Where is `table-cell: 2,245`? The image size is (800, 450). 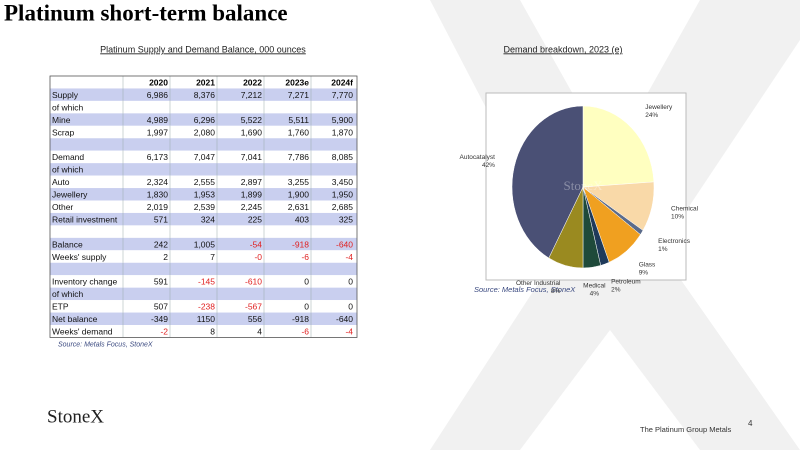
table-cell: 2,245 is located at coordinates (252, 207).